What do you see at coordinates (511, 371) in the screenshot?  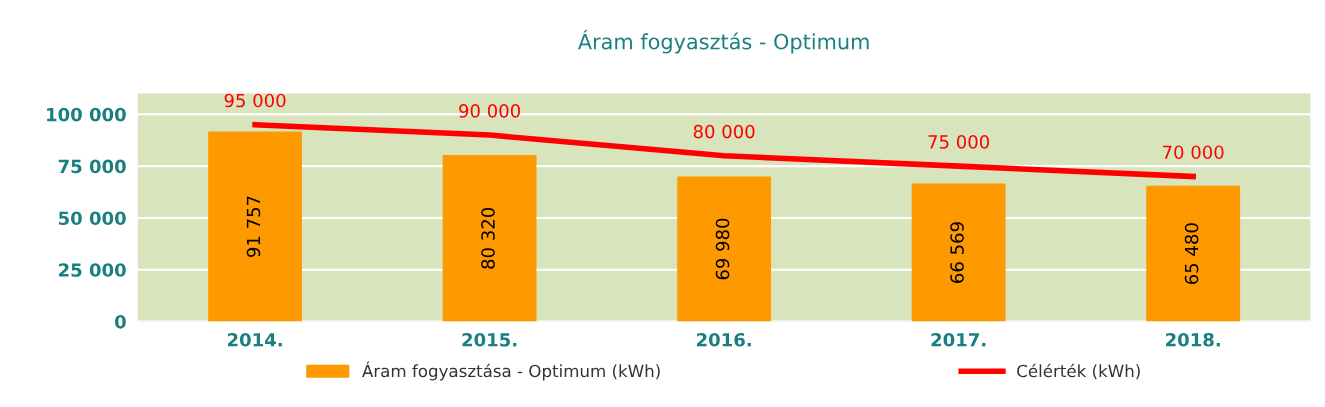 I see `legend-label: Áram fogyasztása - Optimum (kWh)` at bounding box center [511, 371].